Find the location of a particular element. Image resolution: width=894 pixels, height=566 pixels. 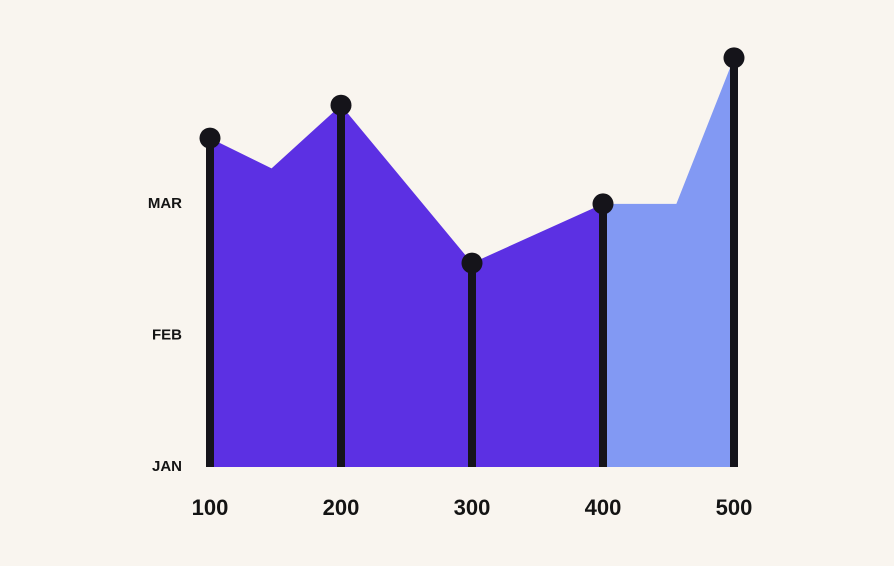

x-tick-label: 400 is located at coordinates (603, 507).